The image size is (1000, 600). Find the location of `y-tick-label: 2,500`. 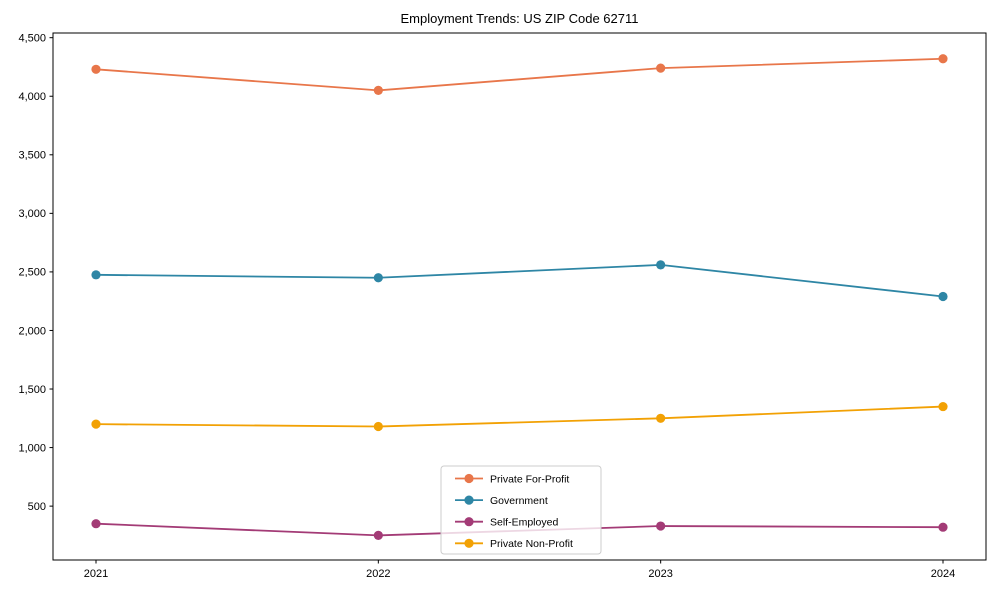

y-tick-label: 2,500 is located at coordinates (32, 273).